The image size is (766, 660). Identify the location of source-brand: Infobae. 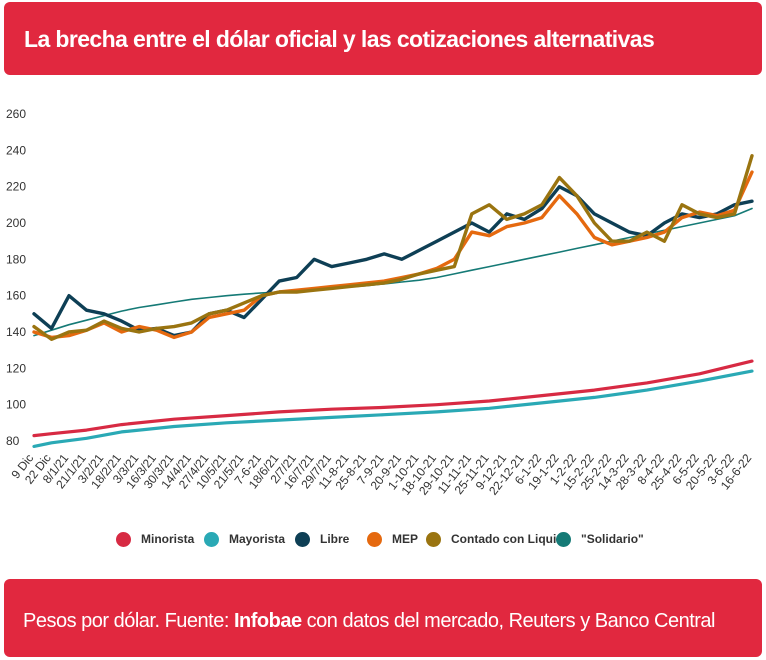
(267, 621).